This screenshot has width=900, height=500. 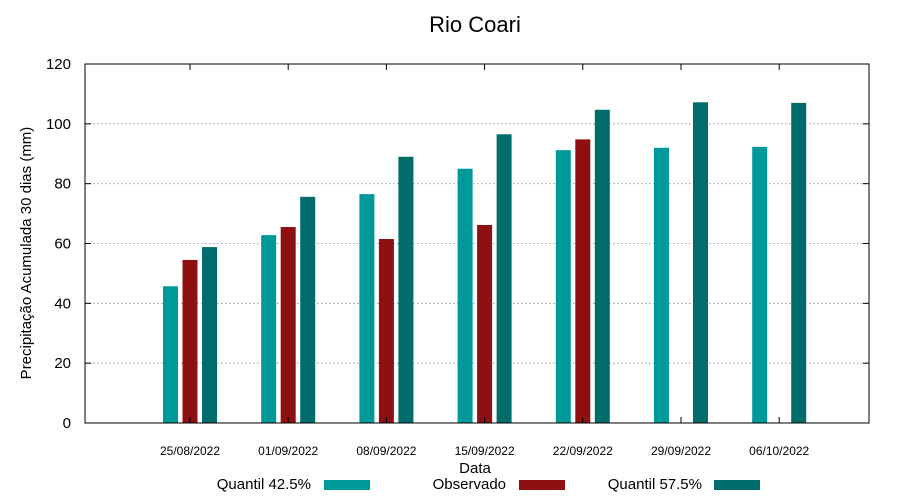 What do you see at coordinates (58, 64) in the screenshot?
I see `y-tick-label: 120` at bounding box center [58, 64].